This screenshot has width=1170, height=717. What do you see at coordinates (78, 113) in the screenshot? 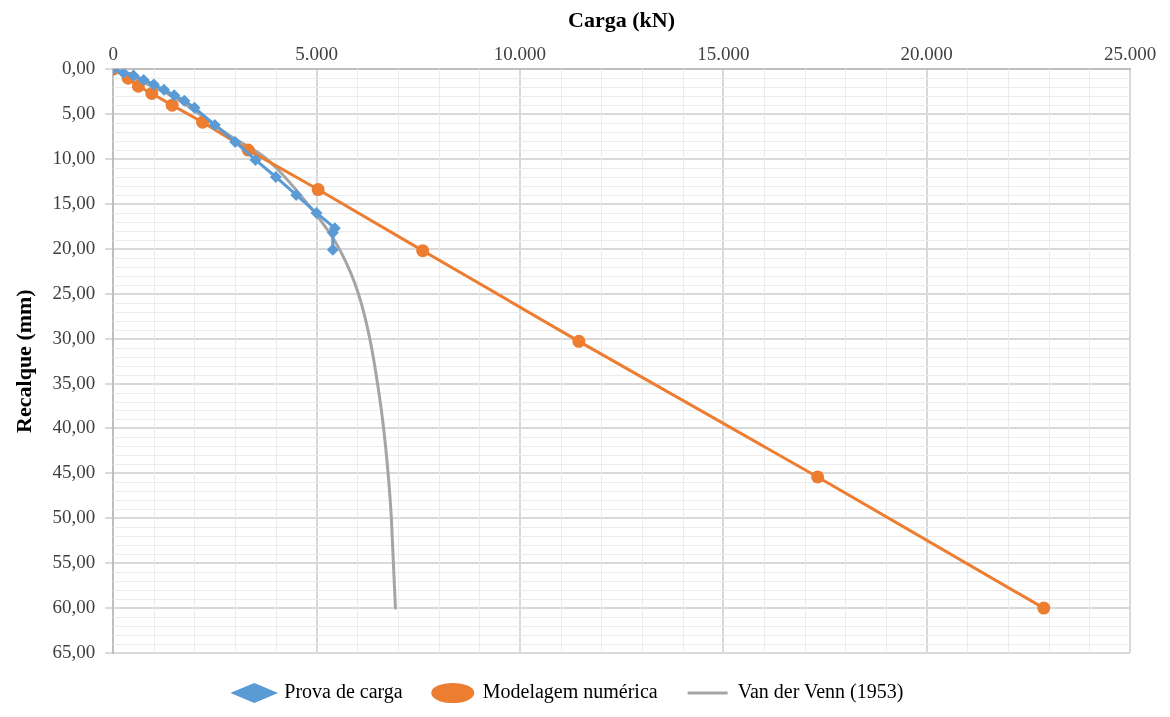
I see `y-tick-label: 5,00` at bounding box center [78, 113].